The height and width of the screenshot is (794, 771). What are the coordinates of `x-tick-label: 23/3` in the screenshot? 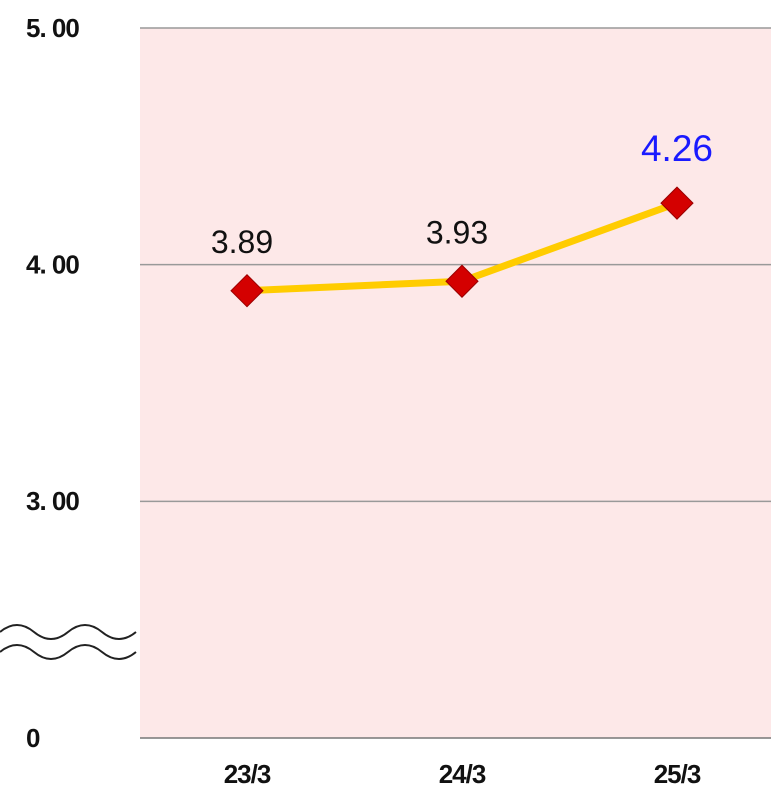 It's located at (247, 774).